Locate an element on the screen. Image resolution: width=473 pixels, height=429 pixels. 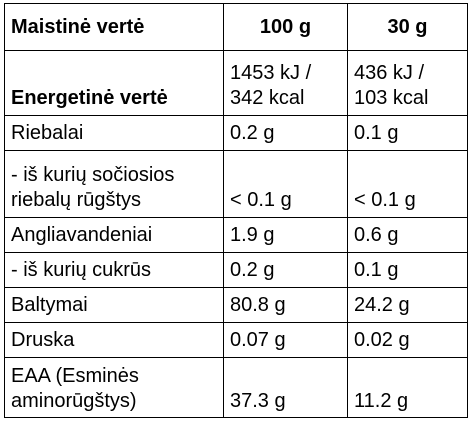
table-row: Baltymai 80.8 g 24.2 g is located at coordinates (236, 305).